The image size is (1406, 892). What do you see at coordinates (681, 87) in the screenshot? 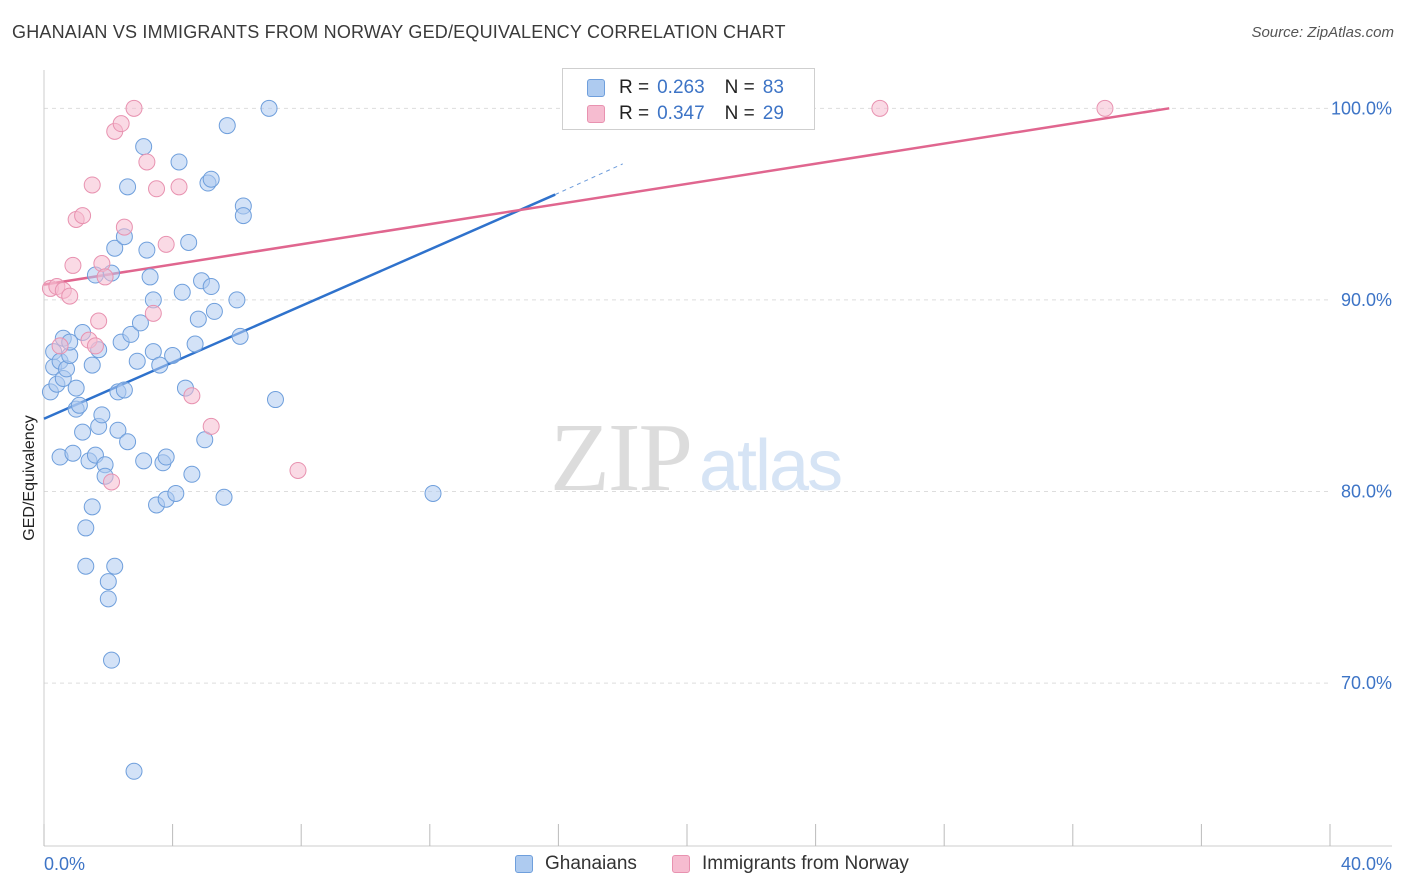
I see `legend-r-value: 0.263` at bounding box center [681, 87].